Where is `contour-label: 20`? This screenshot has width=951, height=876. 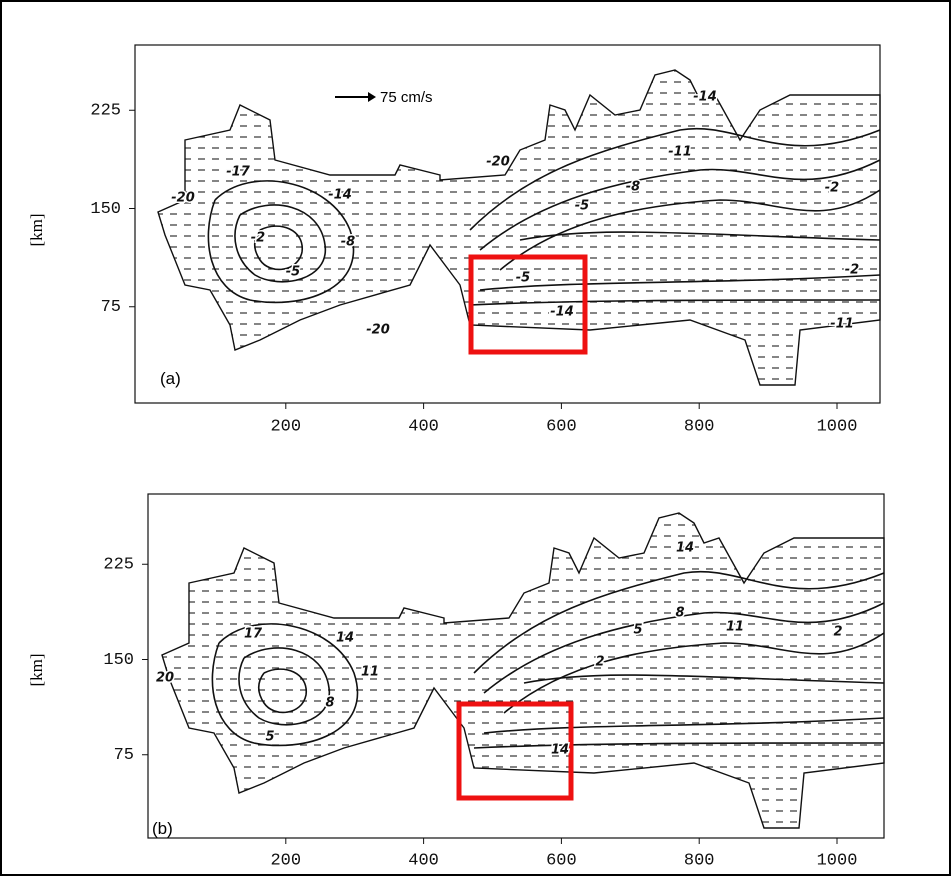
contour-label: 20 is located at coordinates (165, 678).